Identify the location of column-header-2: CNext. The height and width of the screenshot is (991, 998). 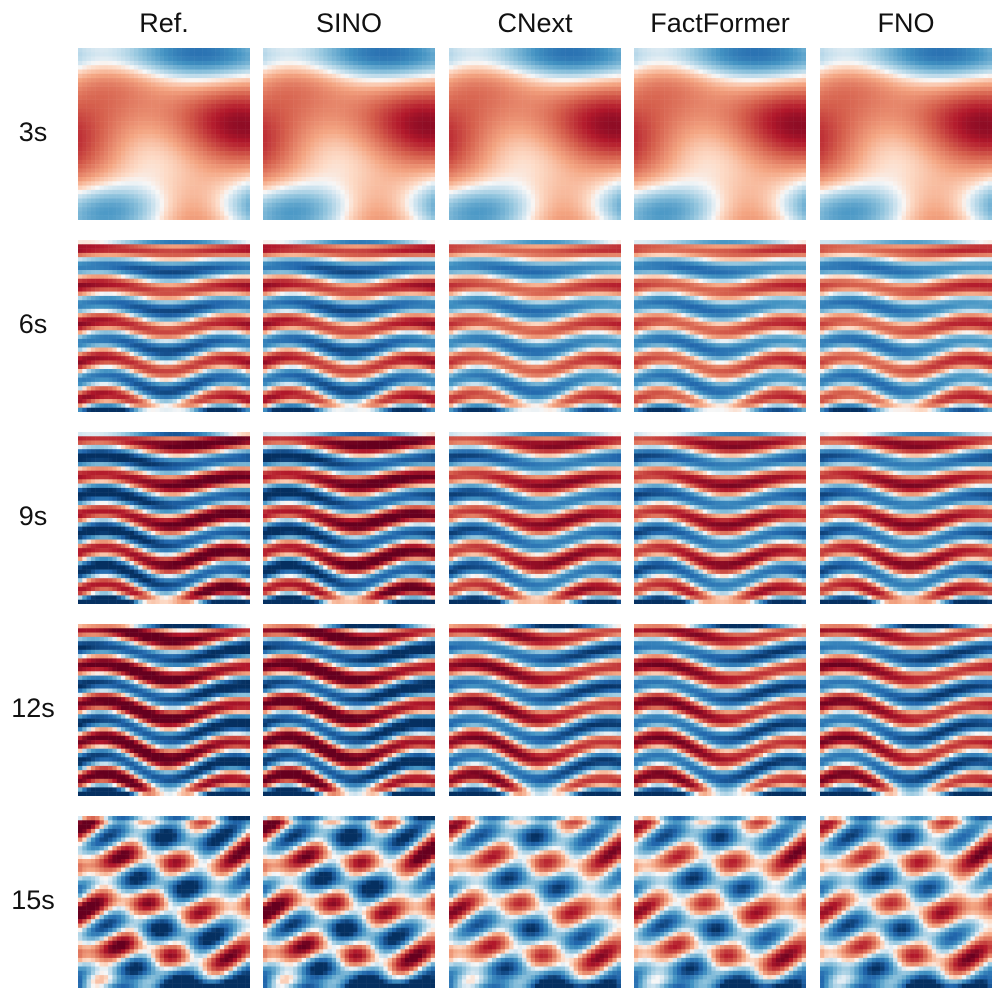
(535, 23).